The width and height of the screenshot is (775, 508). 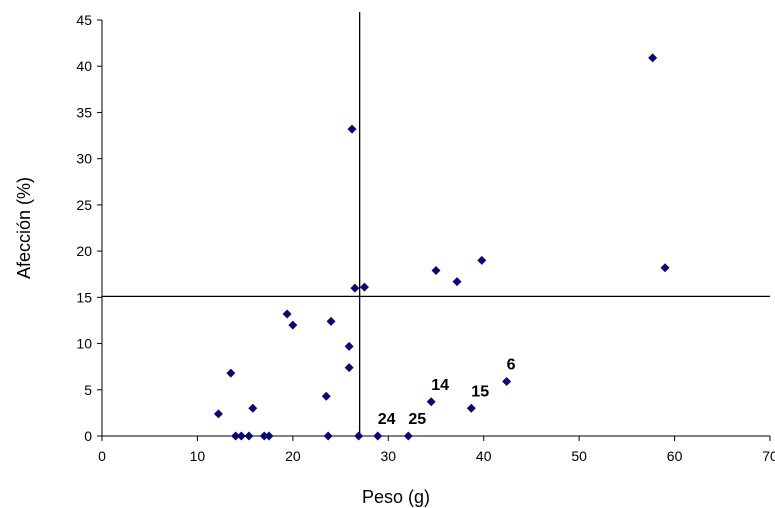 What do you see at coordinates (388, 456) in the screenshot?
I see `x-tick-label: 30` at bounding box center [388, 456].